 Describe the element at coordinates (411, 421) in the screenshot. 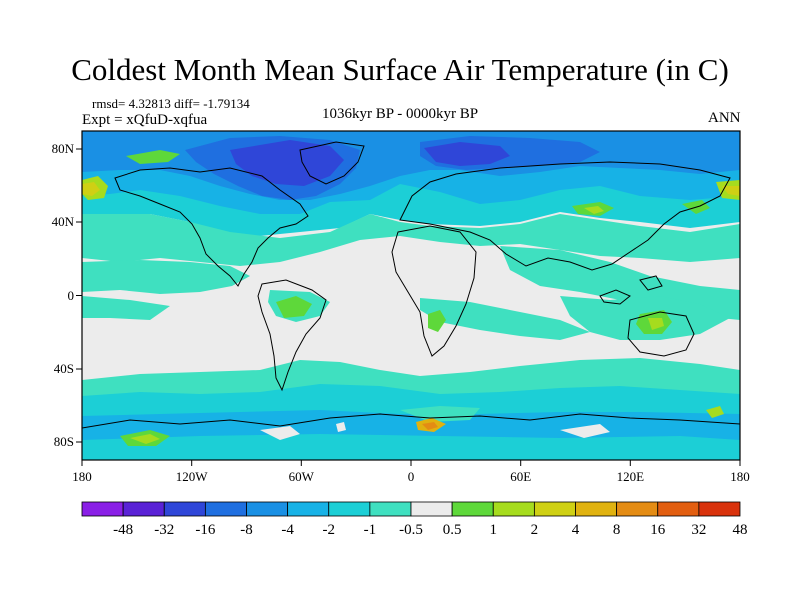

I see `antarctica-coast` at that location.